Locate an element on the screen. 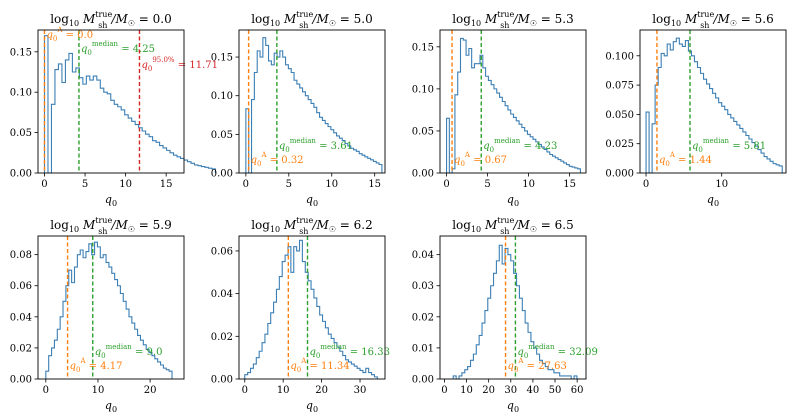 This screenshot has height=416, width=793. panel-title: log10 Mtrue sh/M☉ = 5.6 is located at coordinates (713, 20).